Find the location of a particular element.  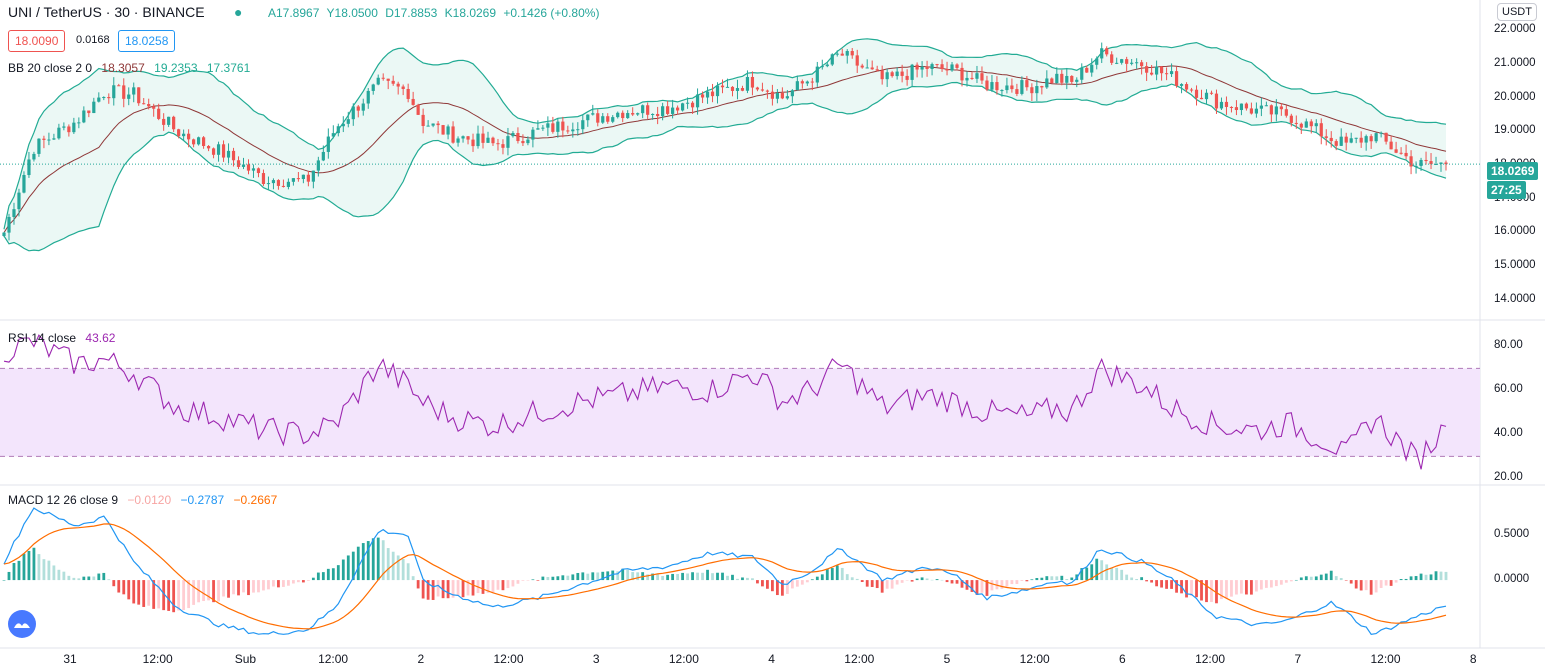

time-tick-label: 5 is located at coordinates (947, 659).